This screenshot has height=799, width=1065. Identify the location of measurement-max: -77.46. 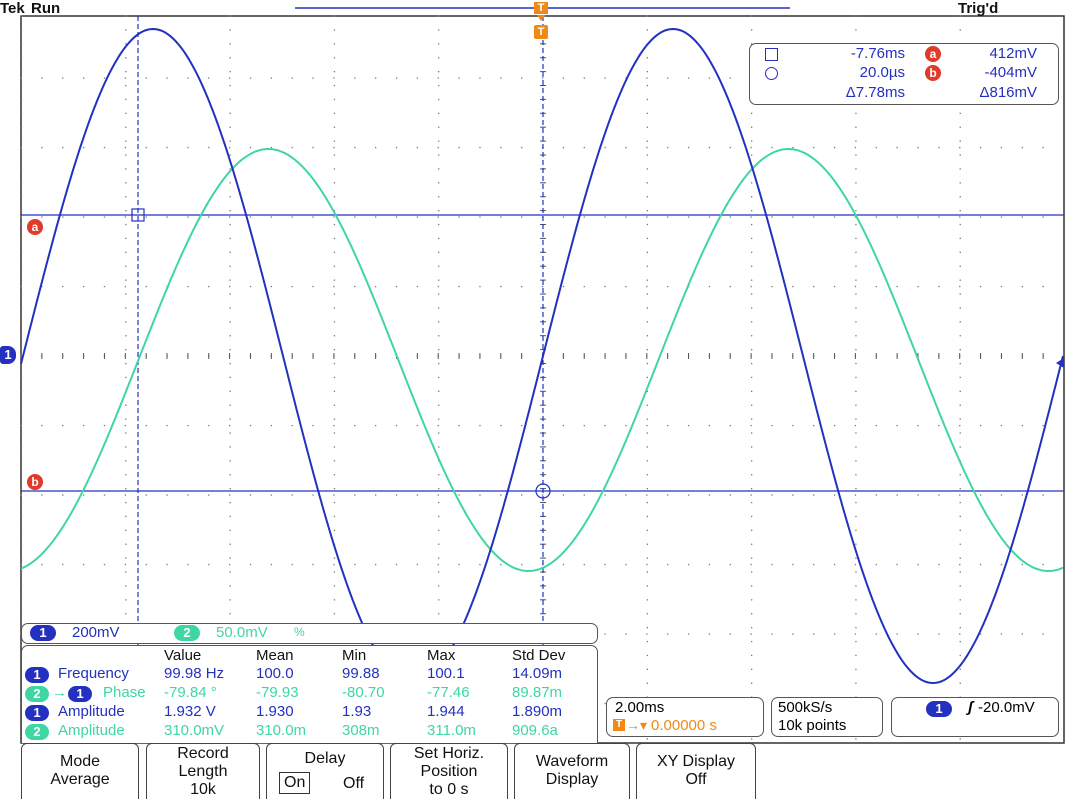
(448, 692).